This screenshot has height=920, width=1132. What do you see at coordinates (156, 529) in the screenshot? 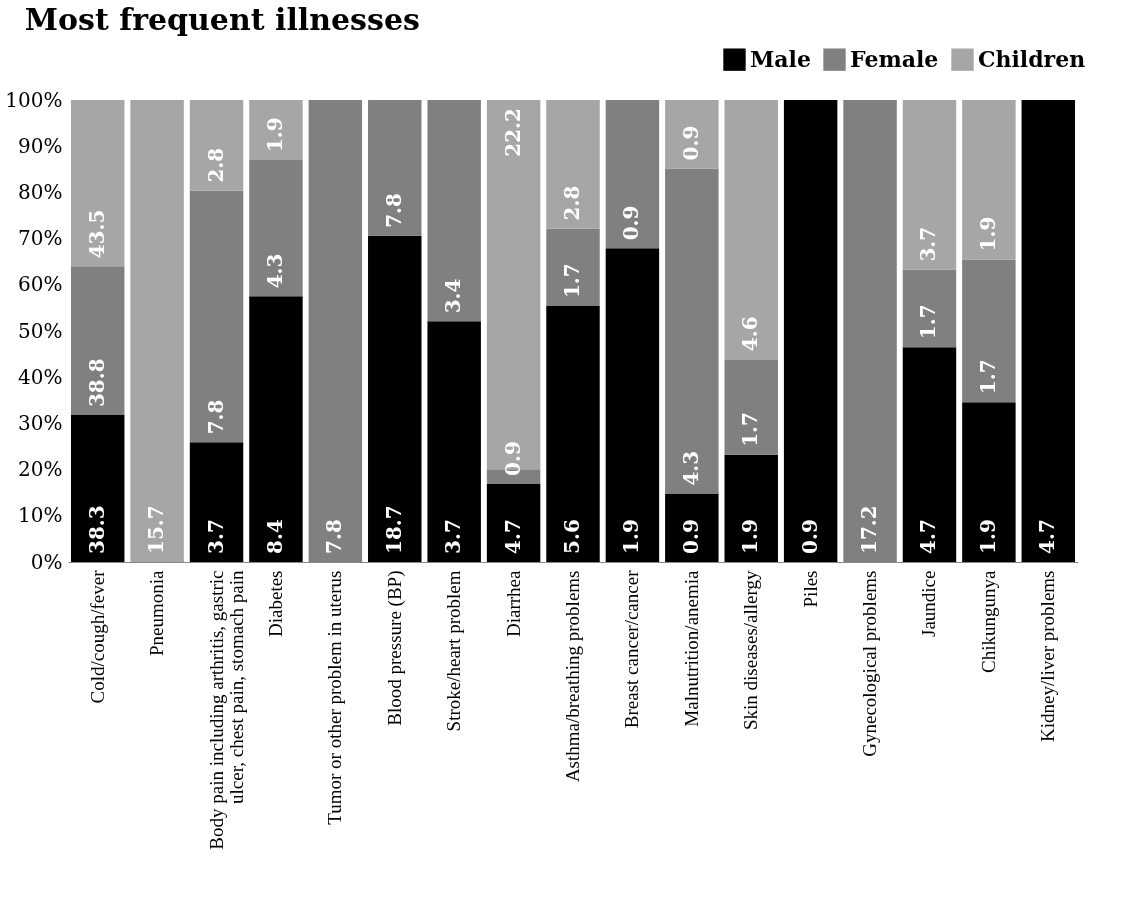
I see `annotation: 15.7` at bounding box center [156, 529].